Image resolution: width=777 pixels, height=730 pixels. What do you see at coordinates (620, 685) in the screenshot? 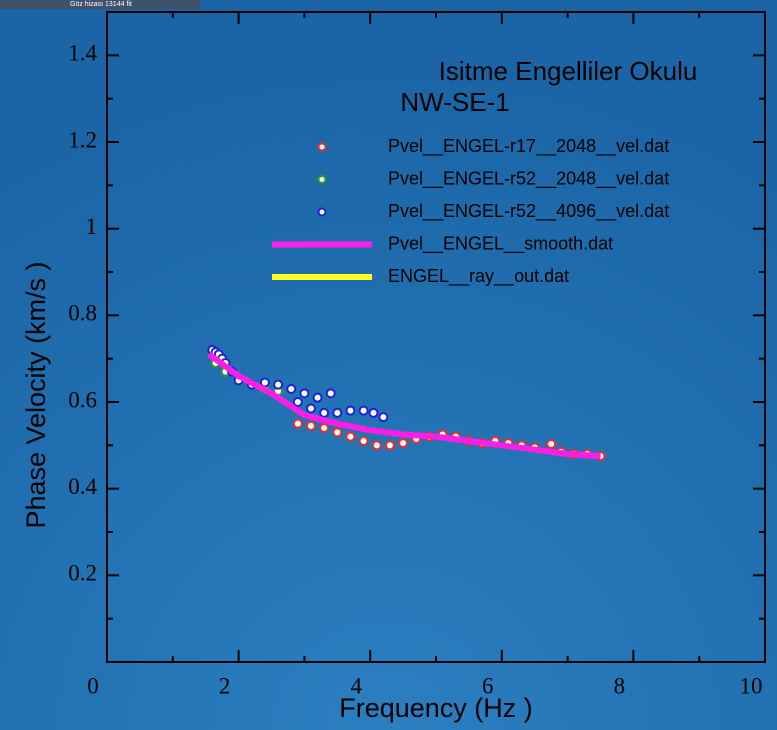
I see `x-tick-label: 8` at bounding box center [620, 685].